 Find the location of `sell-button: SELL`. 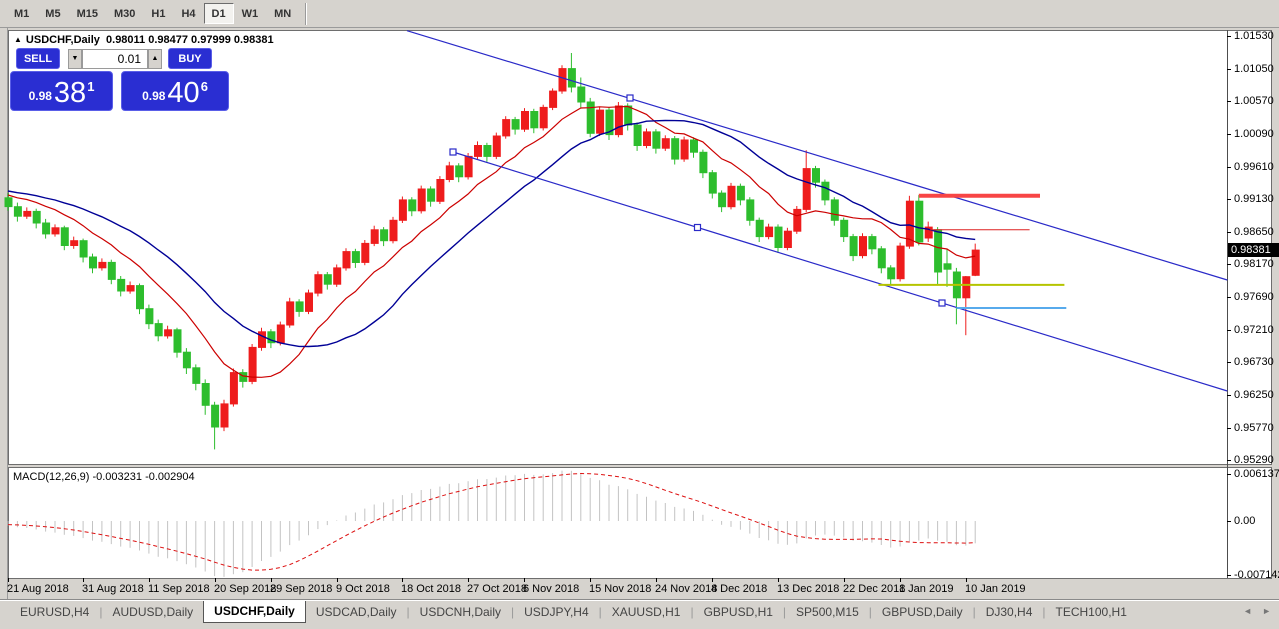

sell-button: SELL is located at coordinates (38, 58).